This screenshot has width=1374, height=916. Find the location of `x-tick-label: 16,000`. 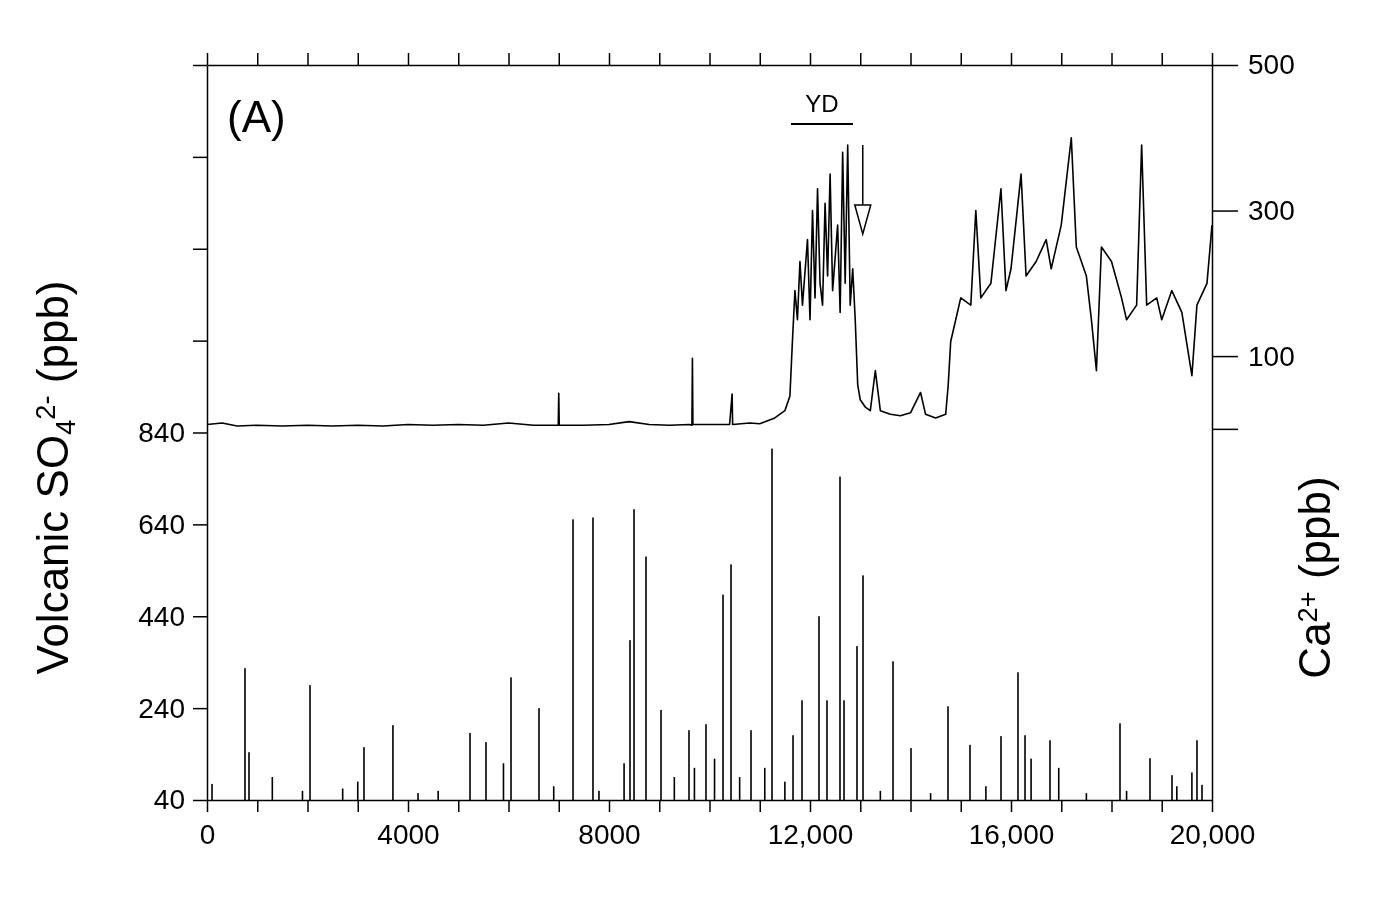

x-tick-label: 16,000 is located at coordinates (1011, 834).